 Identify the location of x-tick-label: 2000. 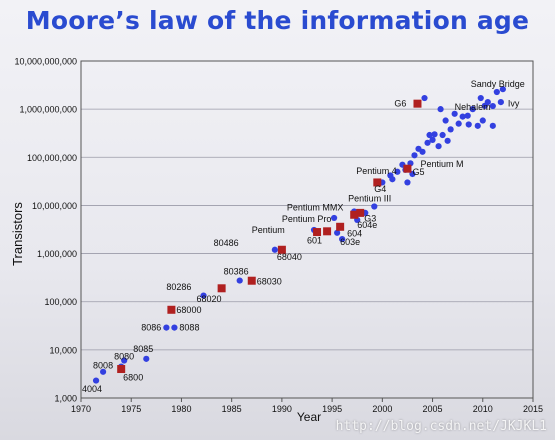
(382, 409).